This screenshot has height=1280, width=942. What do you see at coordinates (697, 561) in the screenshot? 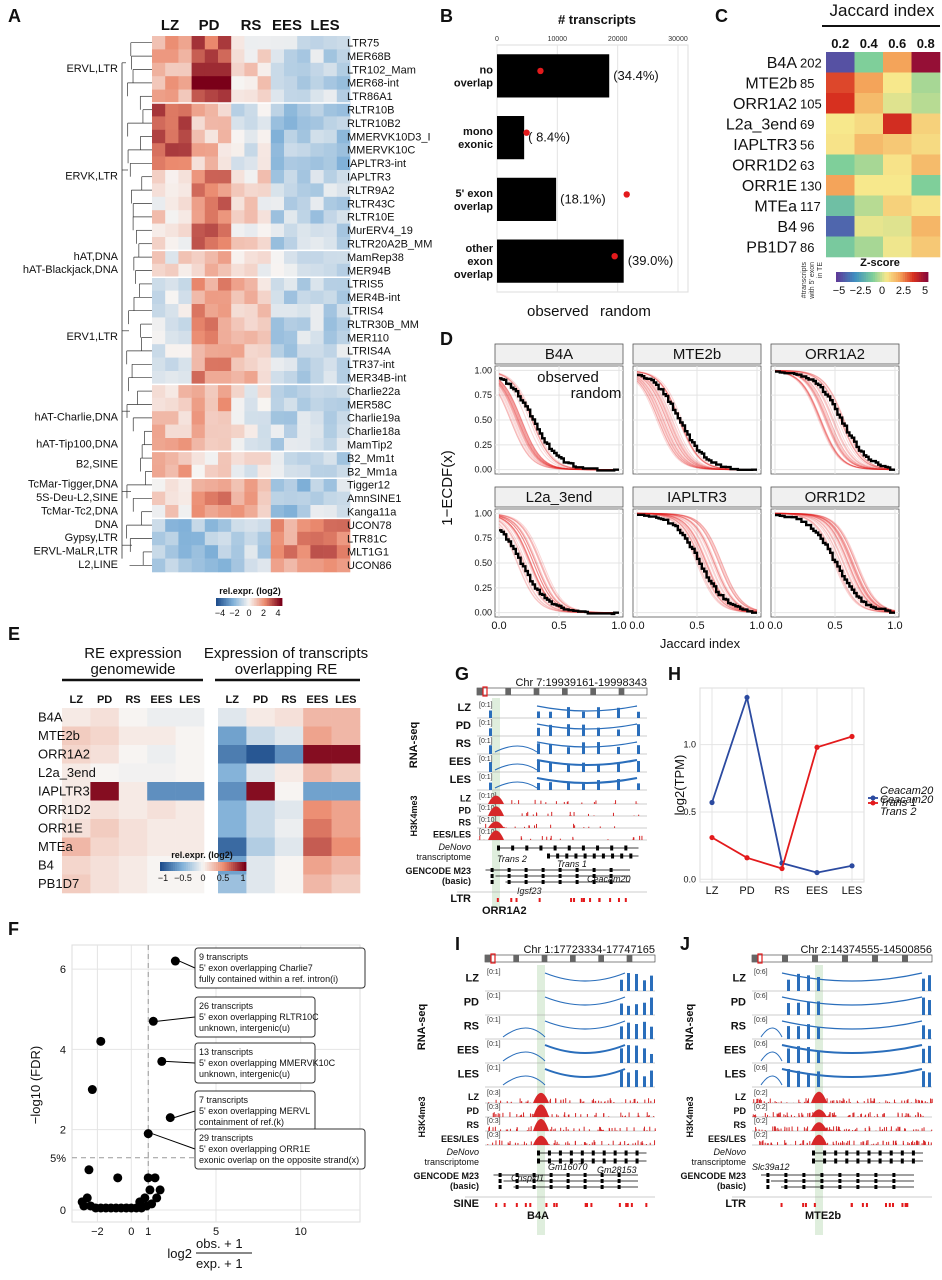
I see `random-ecdf-curve` at bounding box center [697, 561].